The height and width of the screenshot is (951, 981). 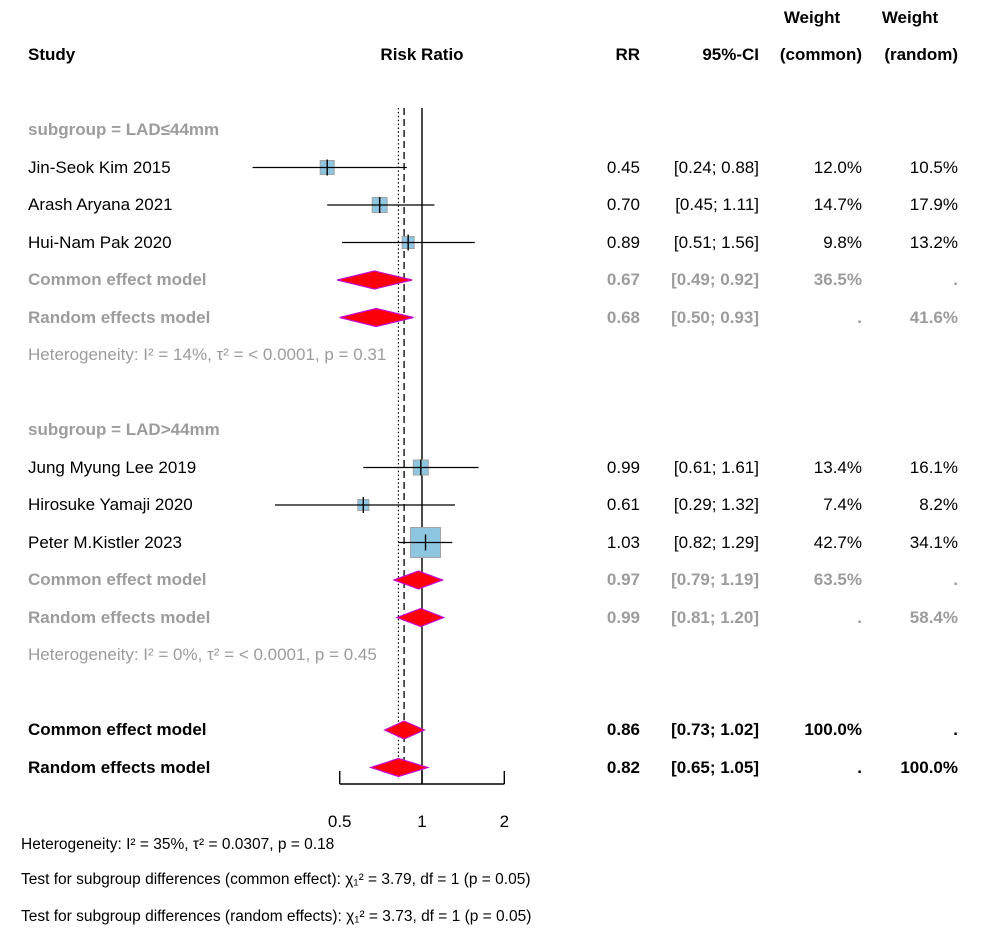 What do you see at coordinates (112, 467) in the screenshot?
I see `study-label: Jung Myung Lee 2019` at bounding box center [112, 467].